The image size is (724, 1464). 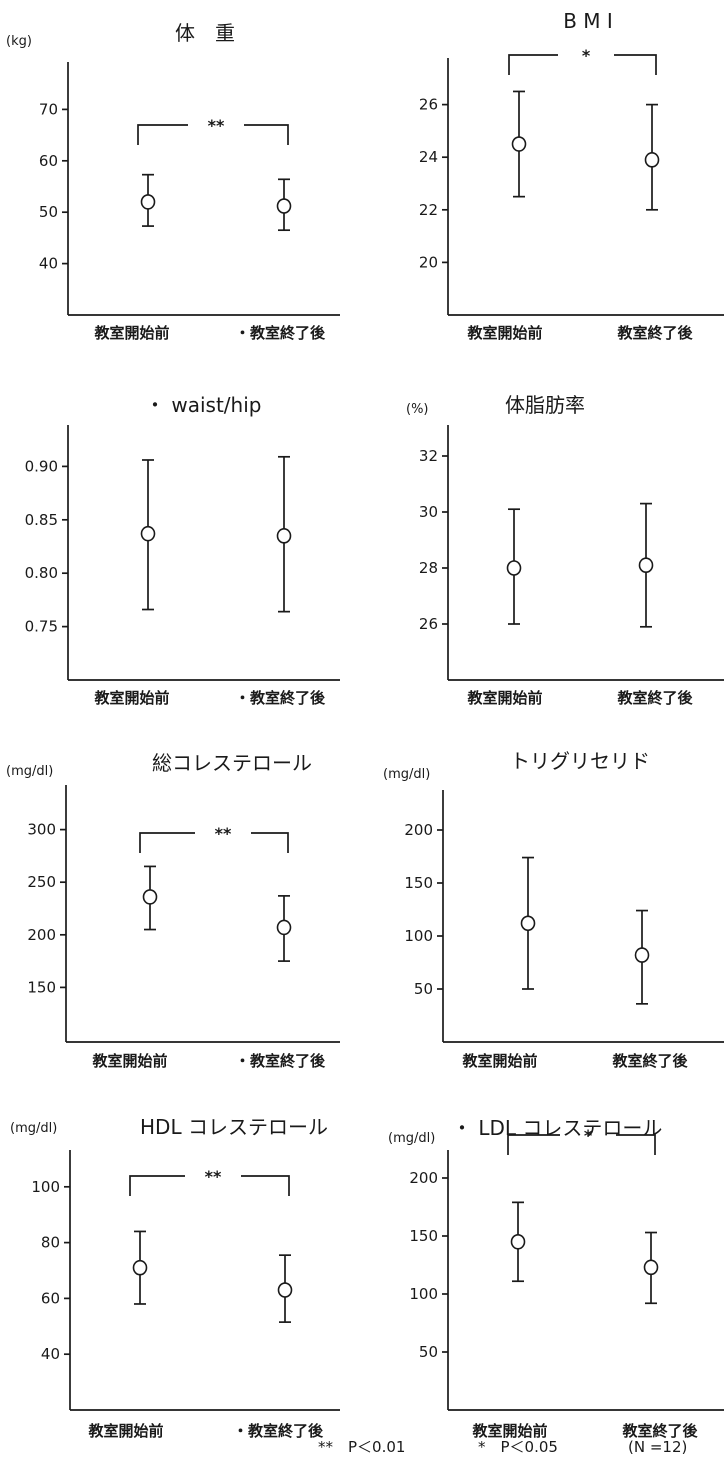 I want to click on y-tick-label: 0.90, so click(x=41, y=466).